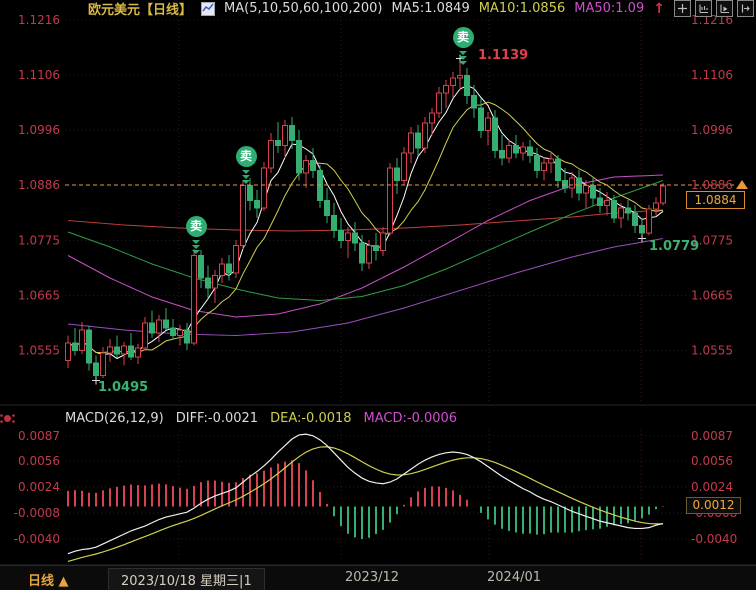 The width and height of the screenshot is (756, 590). Describe the element at coordinates (217, 418) in the screenshot. I see `diff-value: DIFF:-0.0021` at that location.